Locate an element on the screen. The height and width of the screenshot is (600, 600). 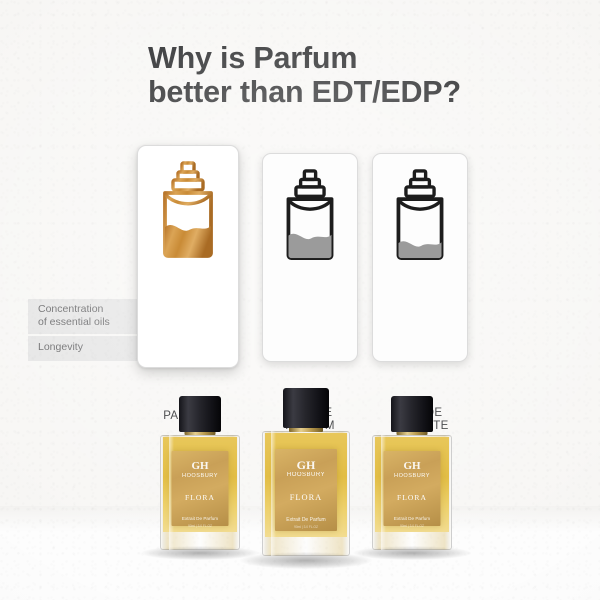
perfume-bottle-icon-edp-wrap is located at coordinates (310, 215).